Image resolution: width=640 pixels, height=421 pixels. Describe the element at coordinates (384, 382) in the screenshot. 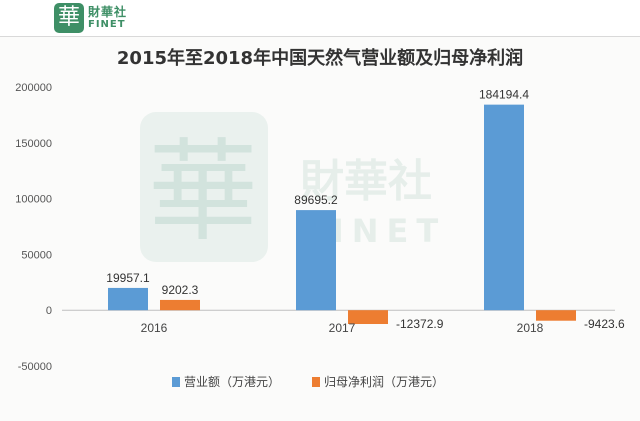

I see `legend-net-profit-label: 归母净利润（万港元）` at that location.